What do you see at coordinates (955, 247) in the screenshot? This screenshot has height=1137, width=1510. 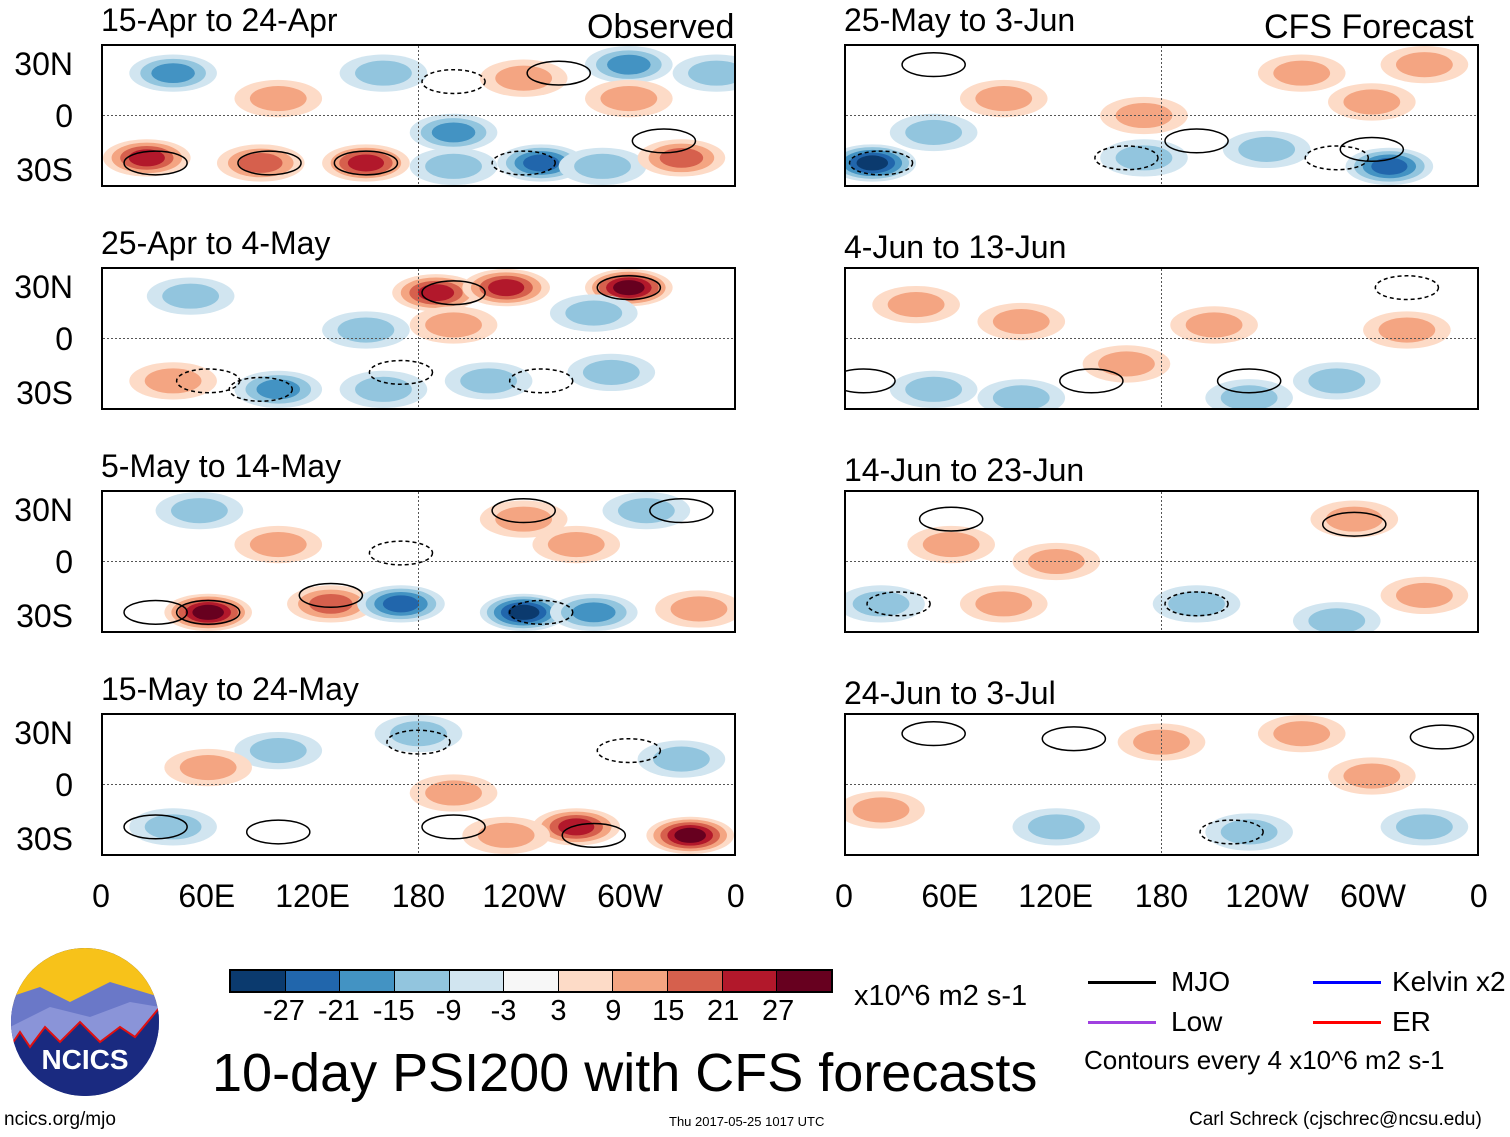 I see `panel-title: 4-Jun to 13-Jun` at bounding box center [955, 247].